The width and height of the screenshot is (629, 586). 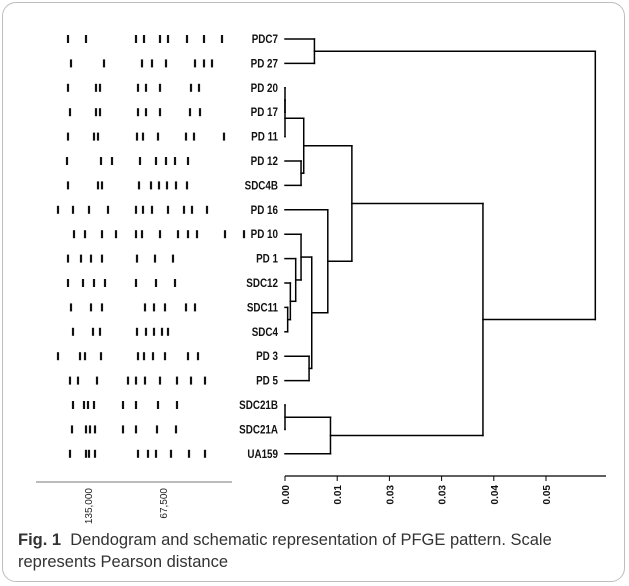 What do you see at coordinates (264, 112) in the screenshot?
I see `leaf-label: PD 17` at bounding box center [264, 112].